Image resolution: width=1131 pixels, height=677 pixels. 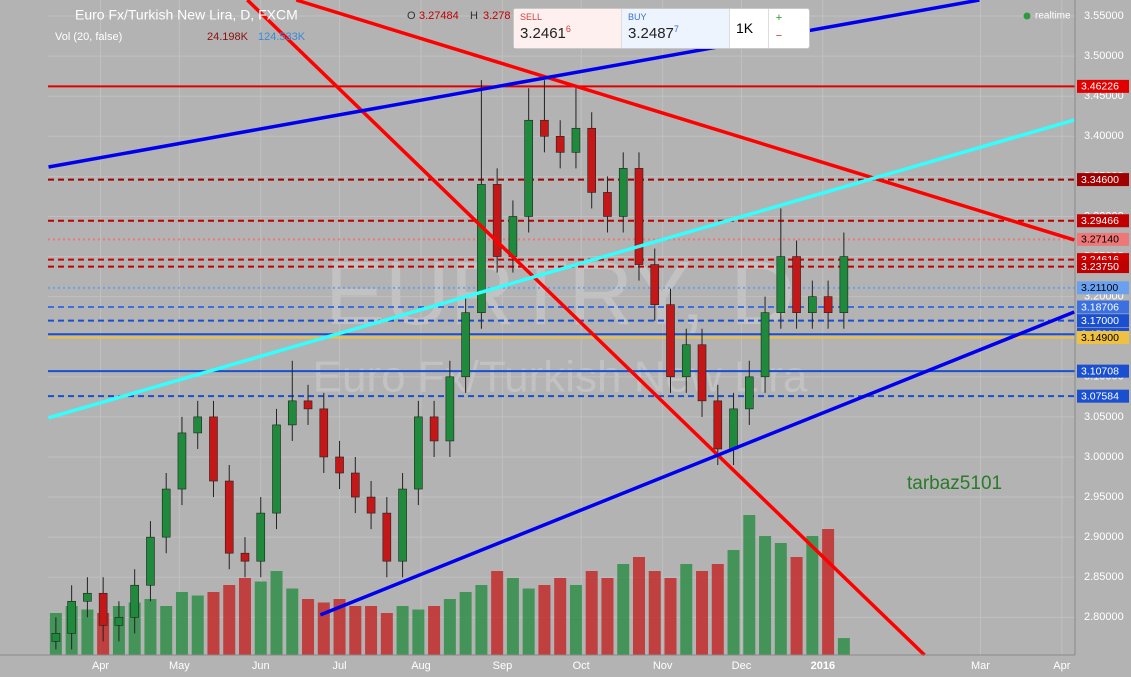 I want to click on buy-box: BUY 3.24877, so click(x=676, y=28).